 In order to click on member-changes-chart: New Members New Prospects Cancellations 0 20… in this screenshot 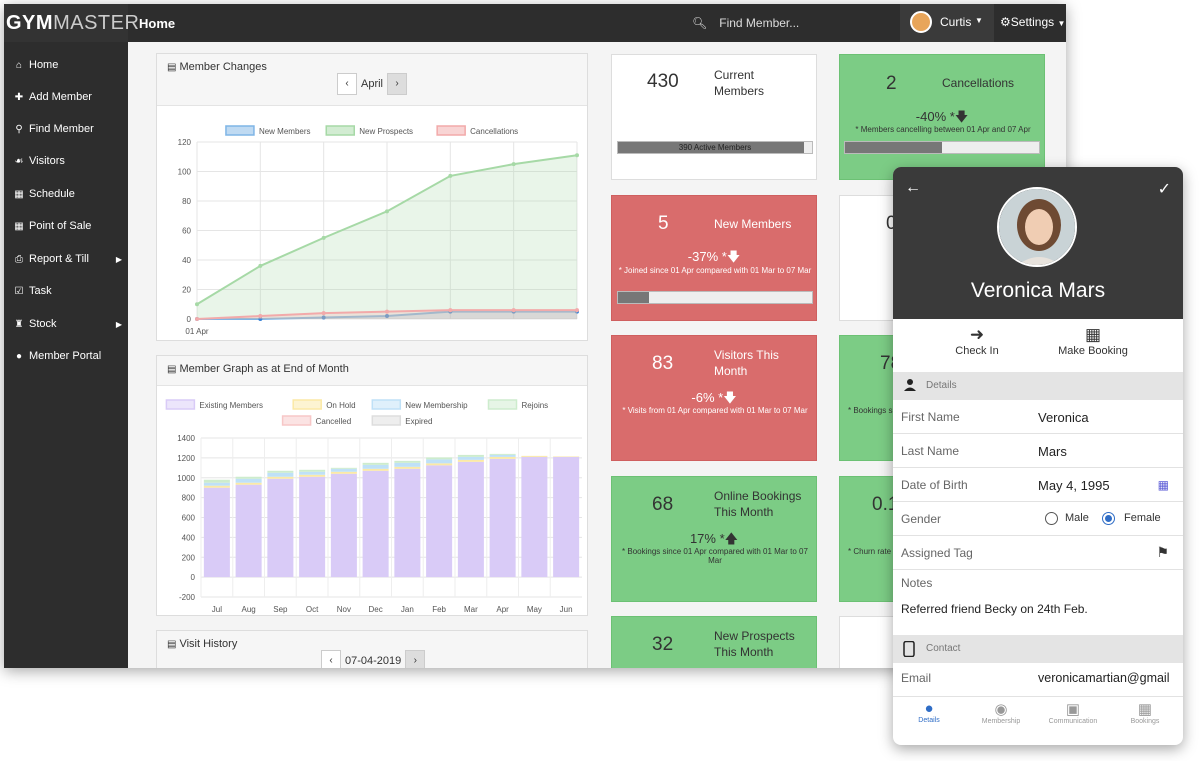, I will do `click(378, 230)`.